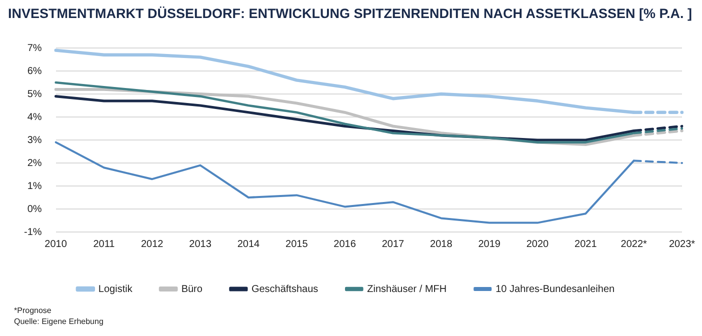 The height and width of the screenshot is (336, 702). Describe the element at coordinates (104, 244) in the screenshot. I see `x-tick-label: 2011` at that location.